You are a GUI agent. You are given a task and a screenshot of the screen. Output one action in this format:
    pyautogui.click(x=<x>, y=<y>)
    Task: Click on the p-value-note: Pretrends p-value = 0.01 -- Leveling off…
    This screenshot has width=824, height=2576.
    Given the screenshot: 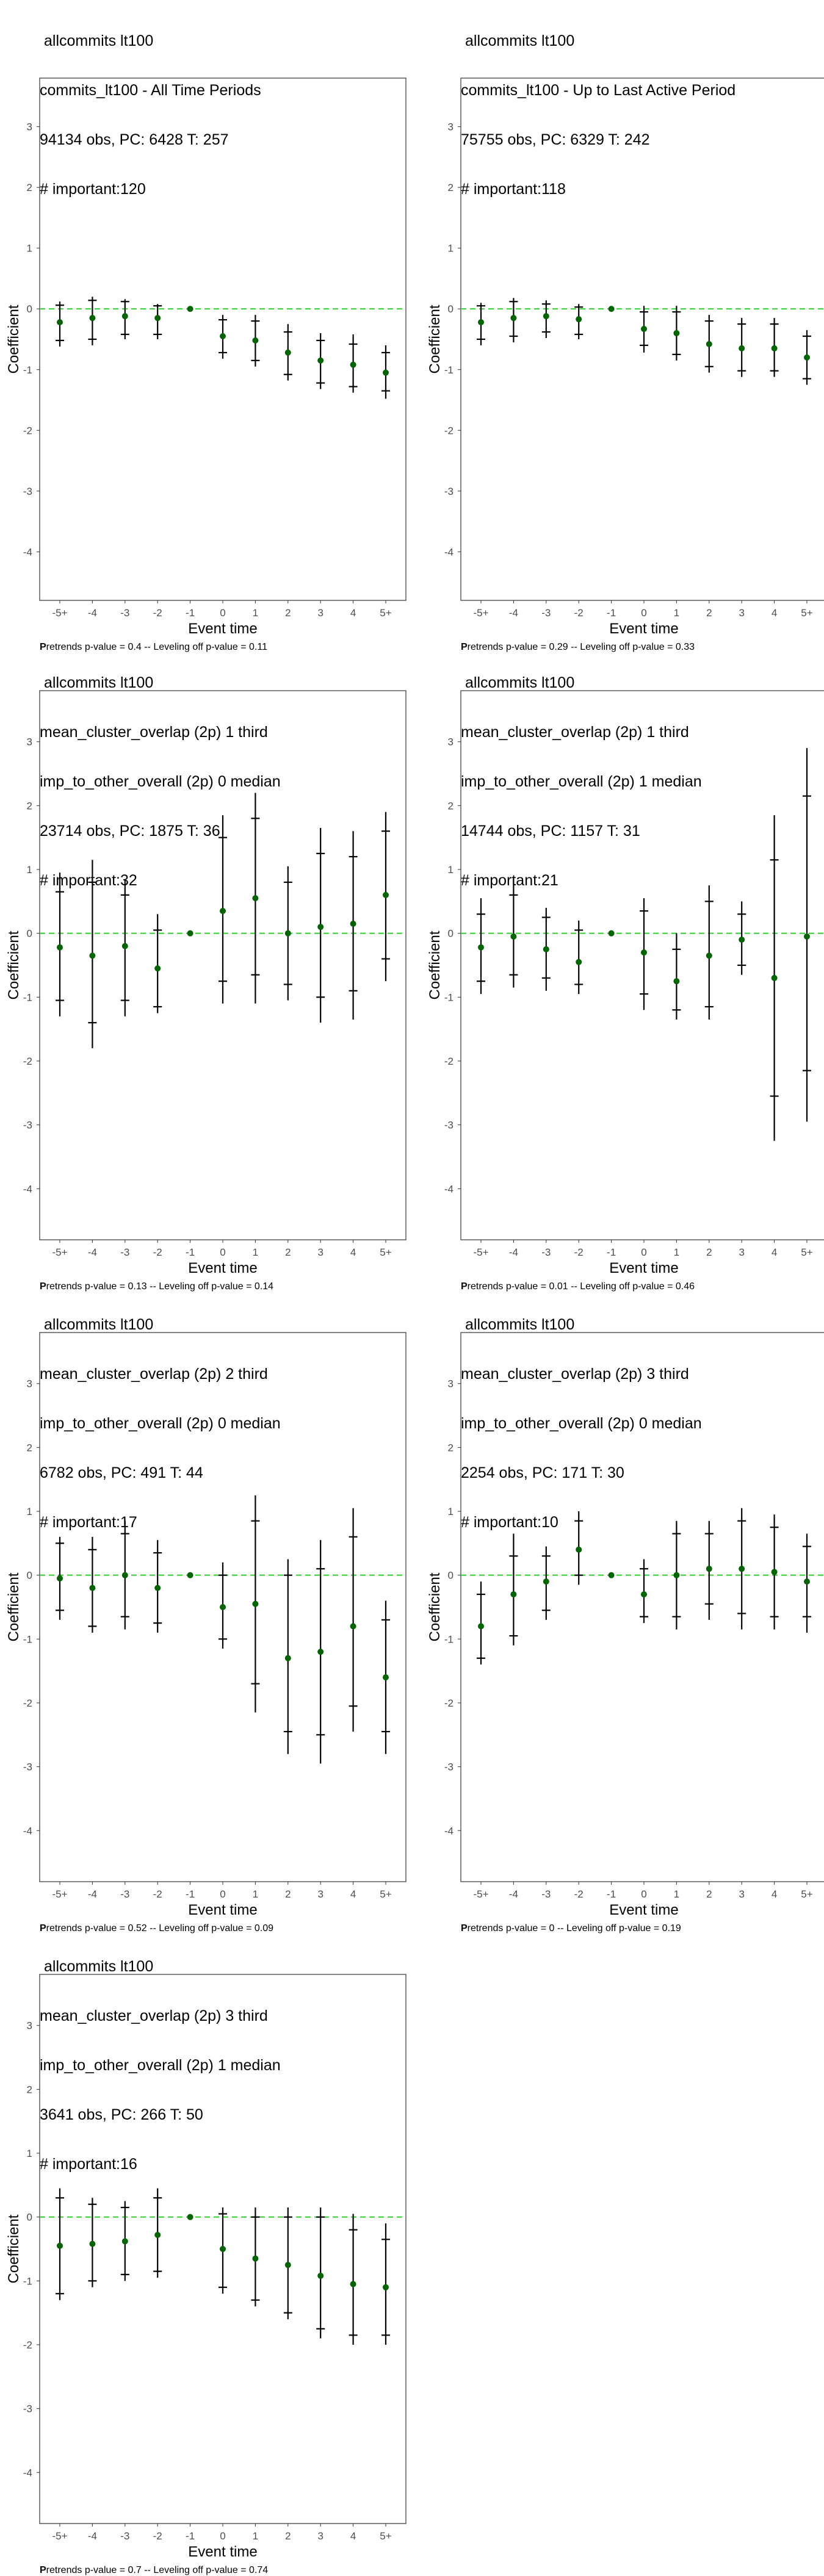 What is the action you would take?
    pyautogui.click(x=578, y=1286)
    